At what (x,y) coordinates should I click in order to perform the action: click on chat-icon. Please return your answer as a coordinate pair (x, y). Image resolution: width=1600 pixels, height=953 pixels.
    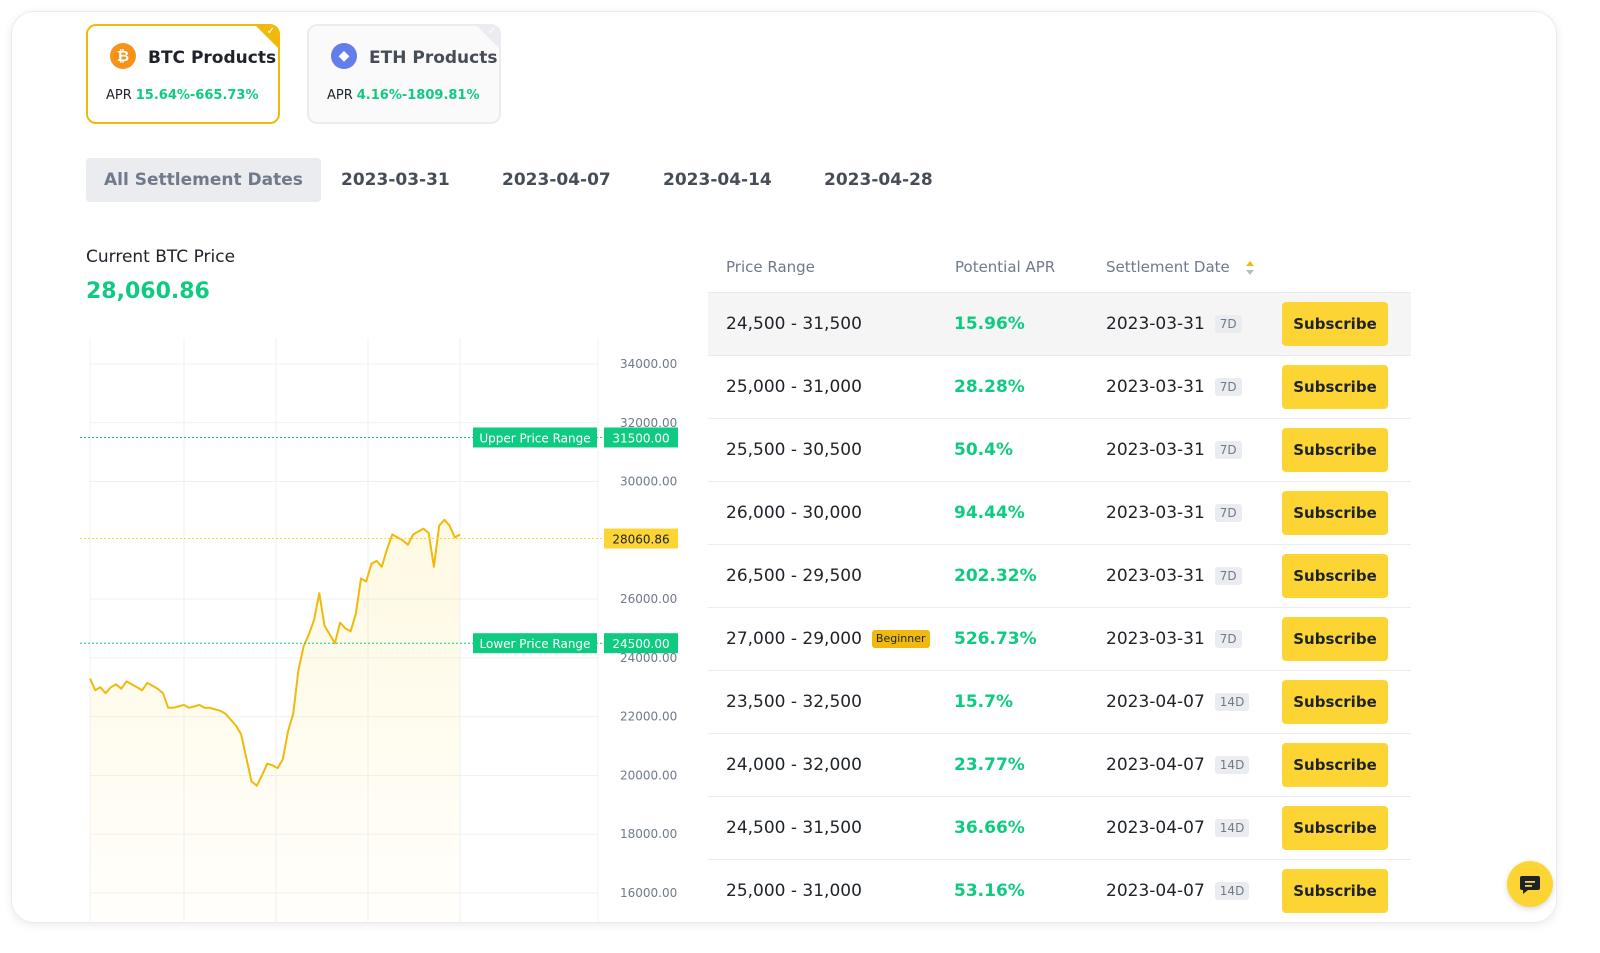
    Looking at the image, I should click on (1530, 885).